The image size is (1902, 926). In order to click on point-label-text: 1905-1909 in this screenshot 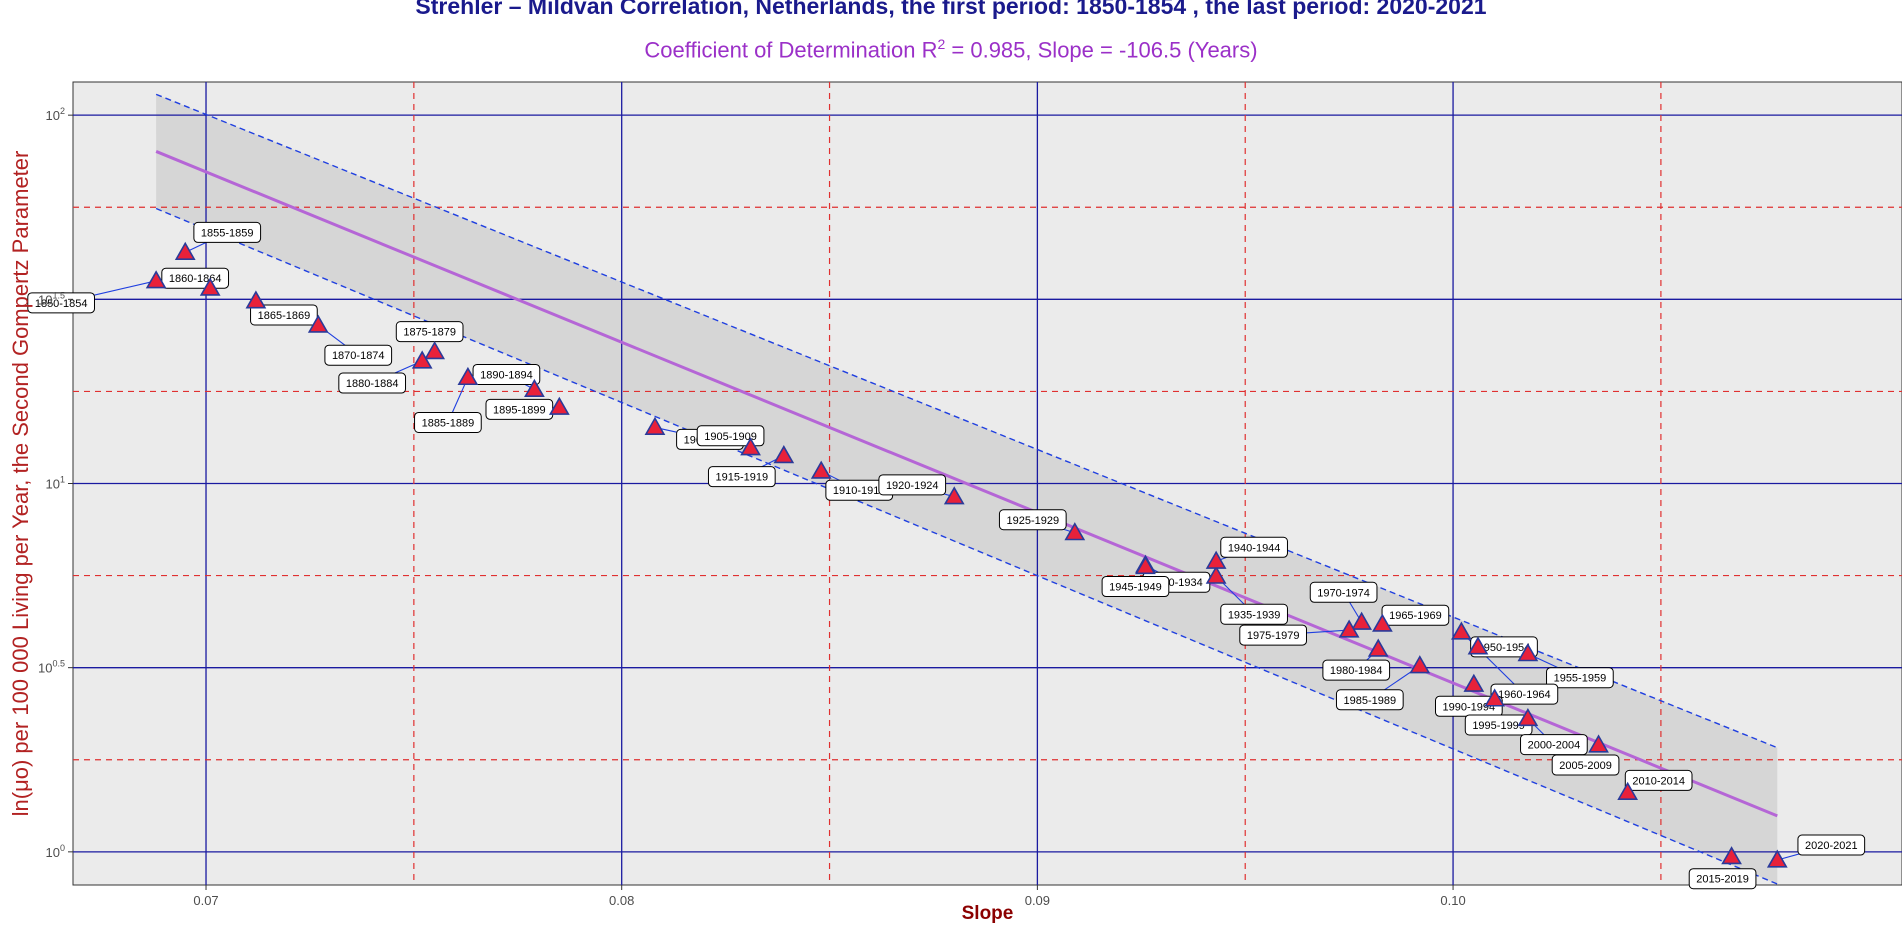, I will do `click(730, 437)`.